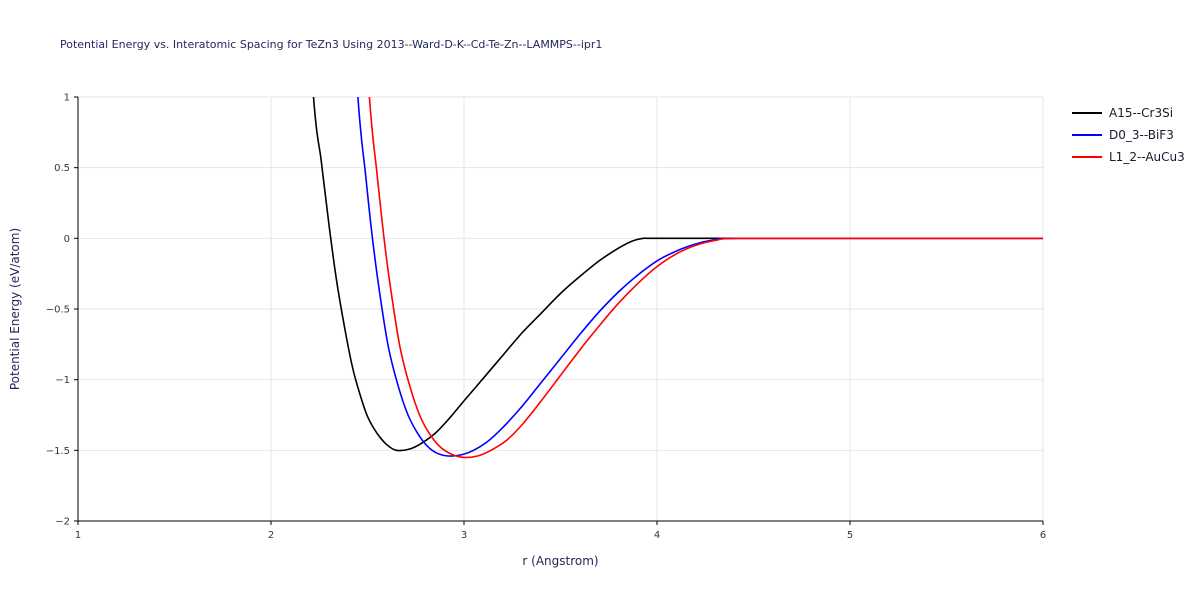 This screenshot has height=600, width=1200. What do you see at coordinates (62, 380) in the screenshot?
I see `y-tick-label: −1` at bounding box center [62, 380].